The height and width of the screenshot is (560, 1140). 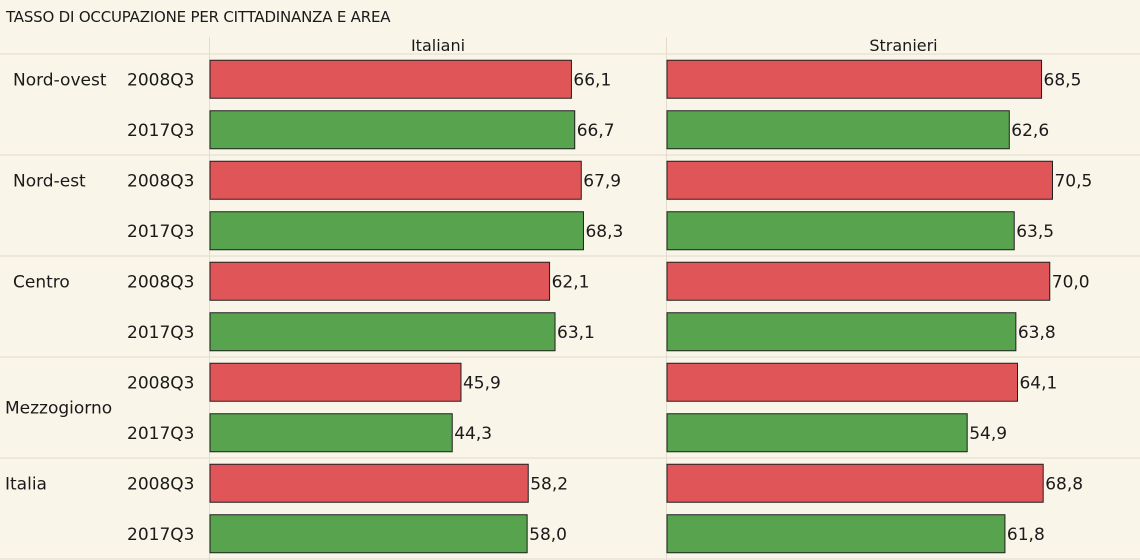 I want to click on data-label: 66,7, so click(x=596, y=131).